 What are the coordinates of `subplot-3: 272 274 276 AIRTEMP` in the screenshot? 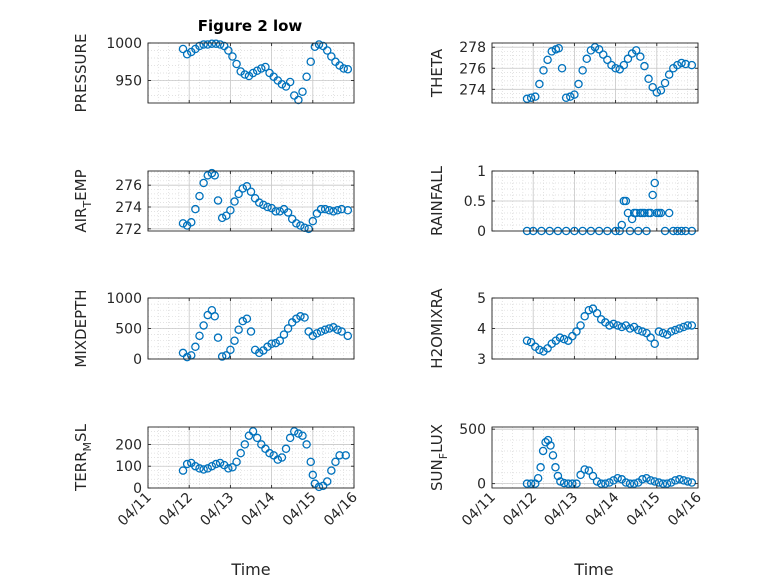 It's located at (213, 203).